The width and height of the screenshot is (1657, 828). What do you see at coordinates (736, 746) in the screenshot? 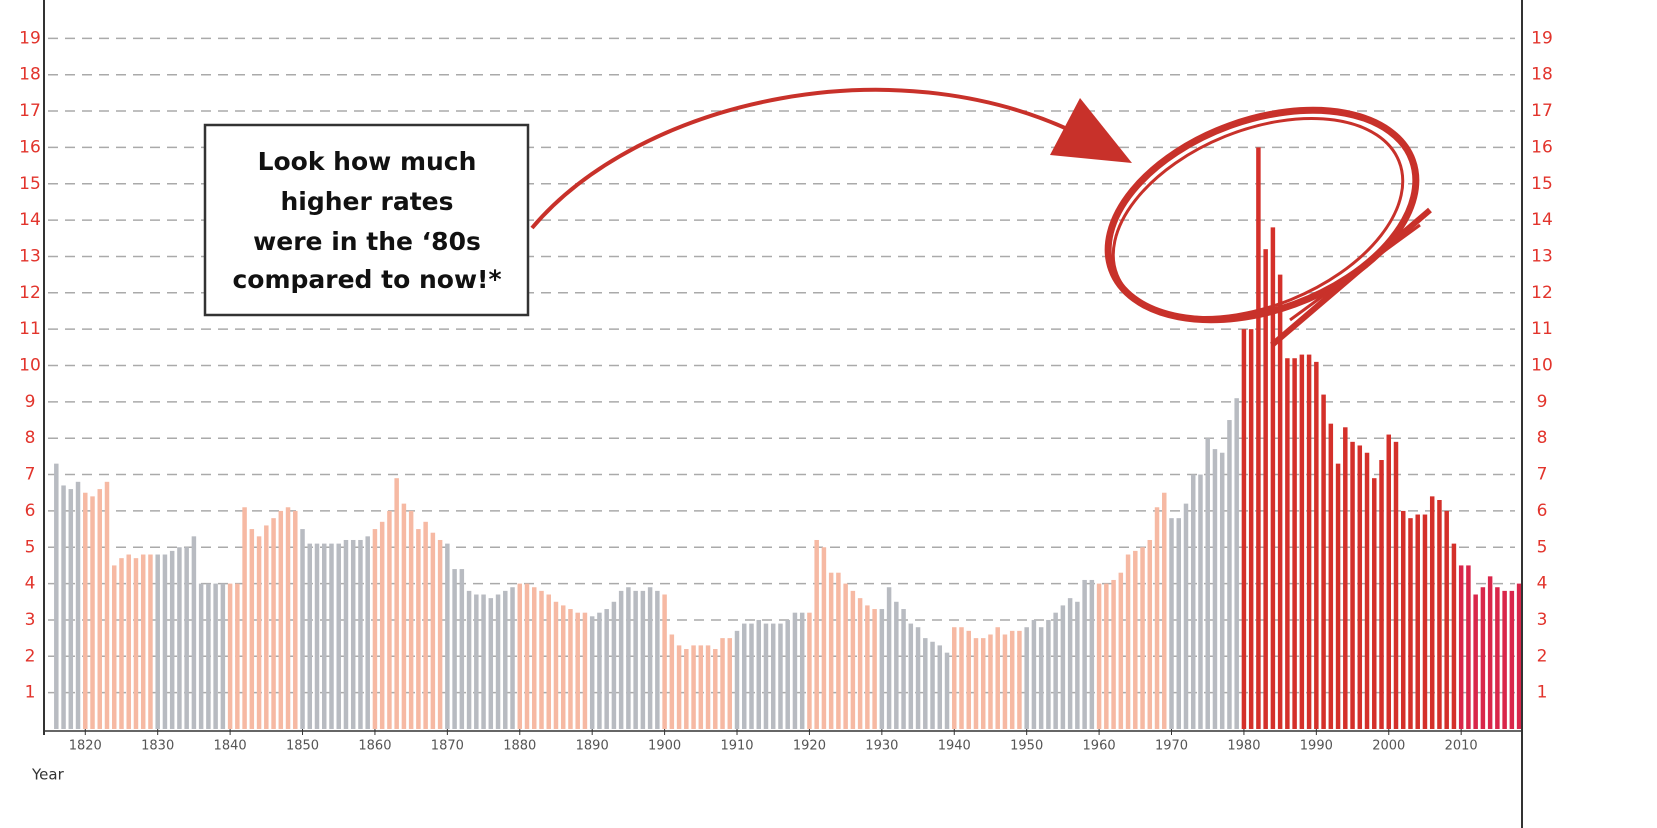
I see `x-tick-label: 1910` at bounding box center [736, 746].